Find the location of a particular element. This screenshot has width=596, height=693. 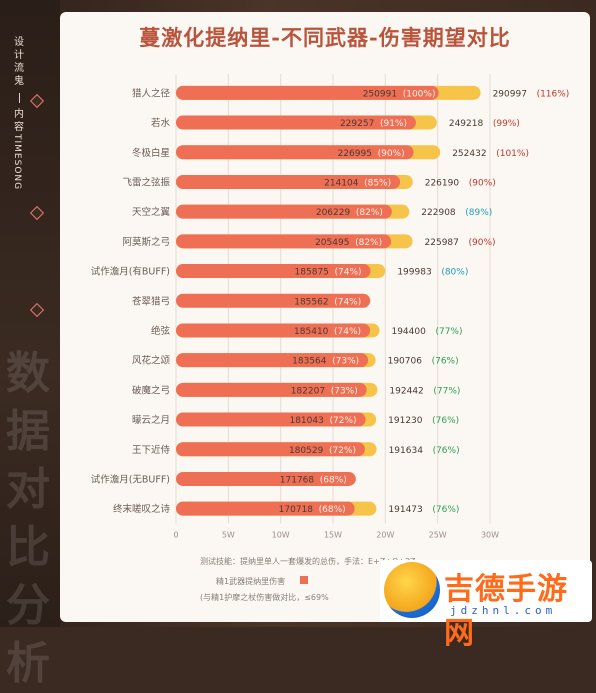

value-label-r1: 185562 is located at coordinates (311, 302).